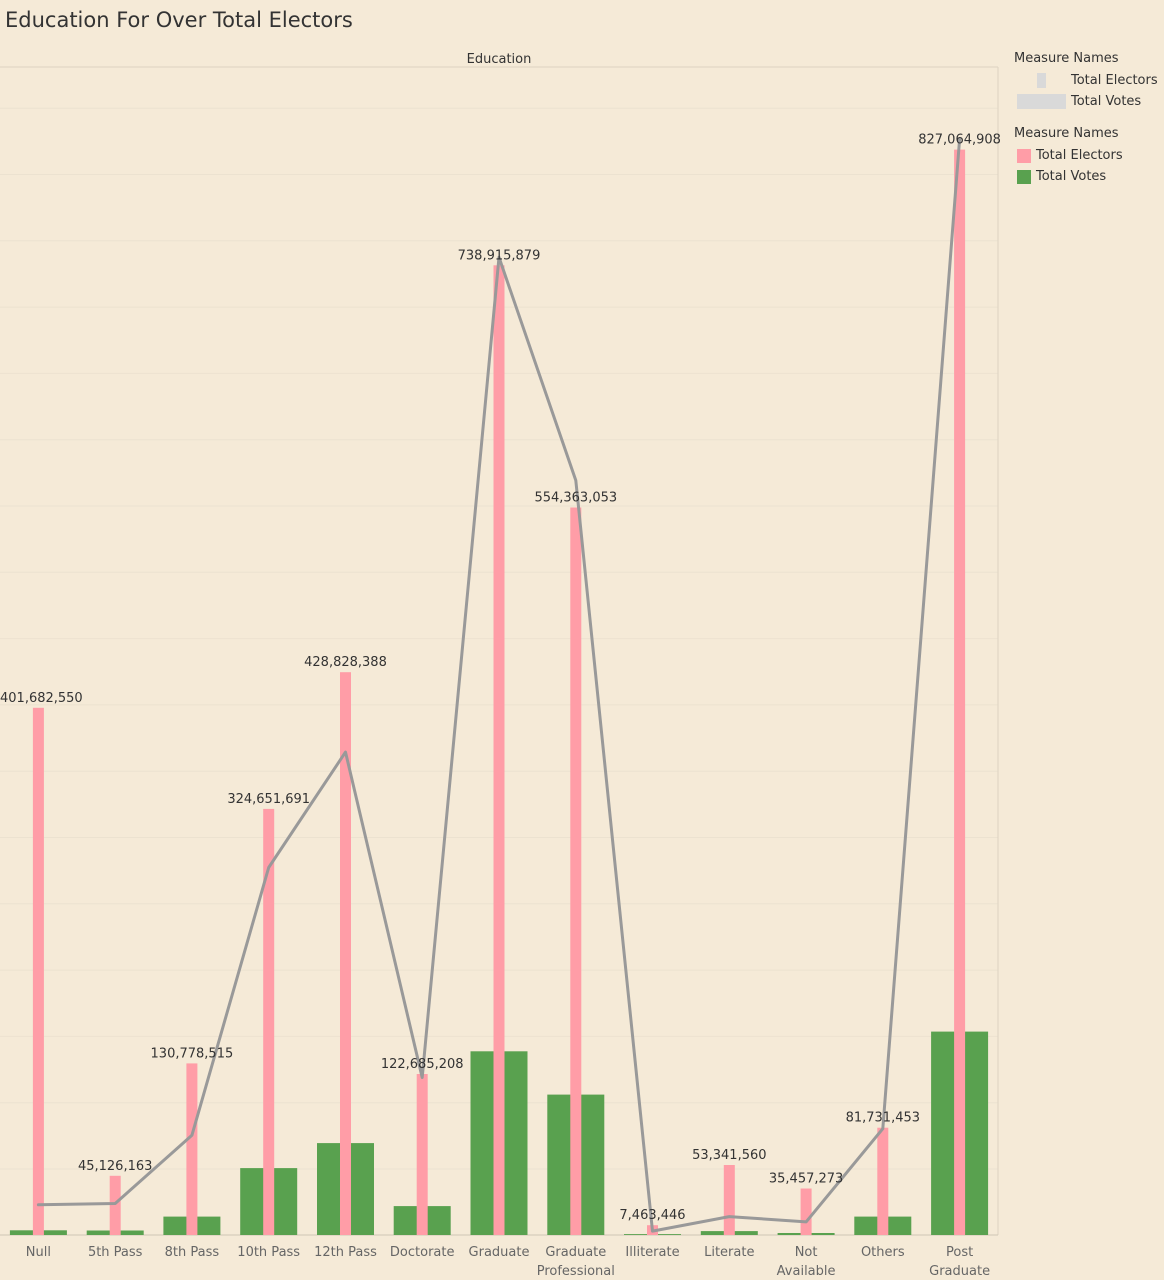 This screenshot has height=1280, width=1164. Describe the element at coordinates (806, 1252) in the screenshot. I see `x-tick-label: Not` at that location.